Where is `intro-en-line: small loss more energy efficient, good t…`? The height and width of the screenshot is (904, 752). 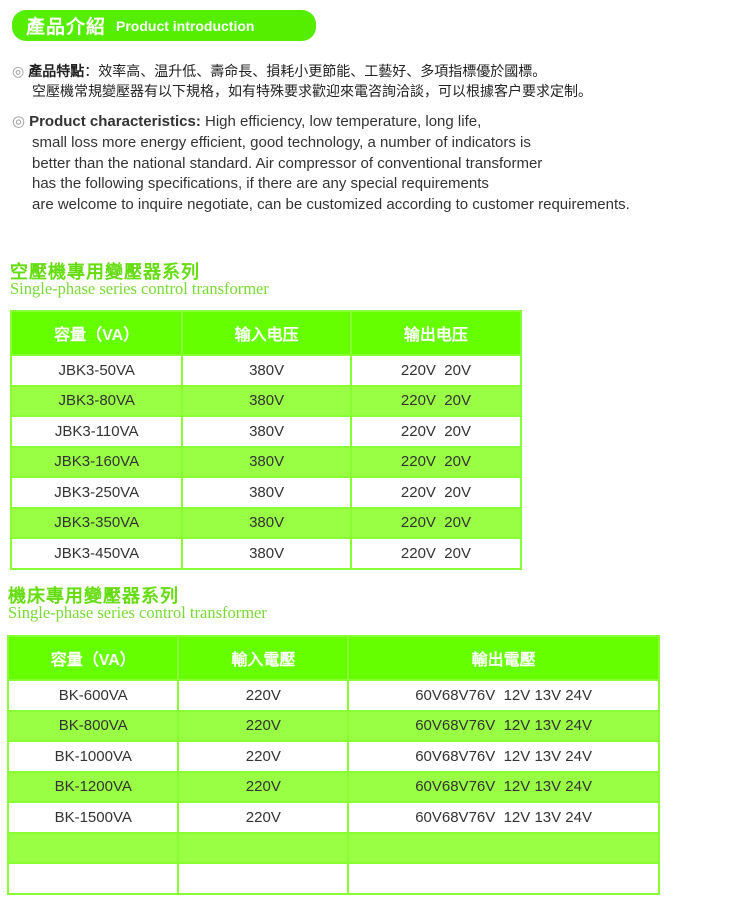 intro-en-line: small loss more energy efficient, good t… is located at coordinates (281, 142).